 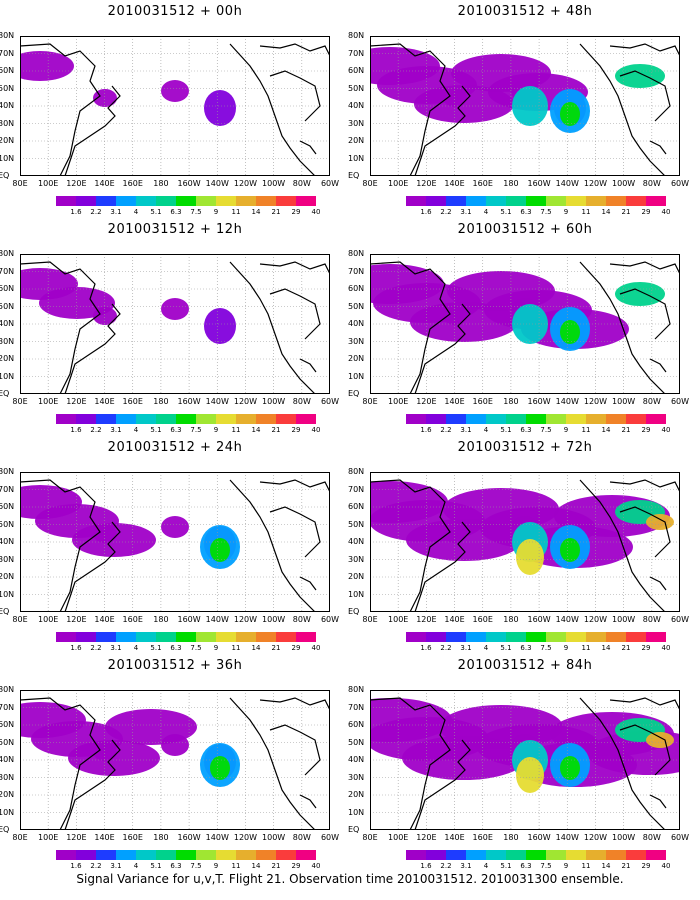 I want to click on colorbar-label: 9, so click(x=566, y=212).